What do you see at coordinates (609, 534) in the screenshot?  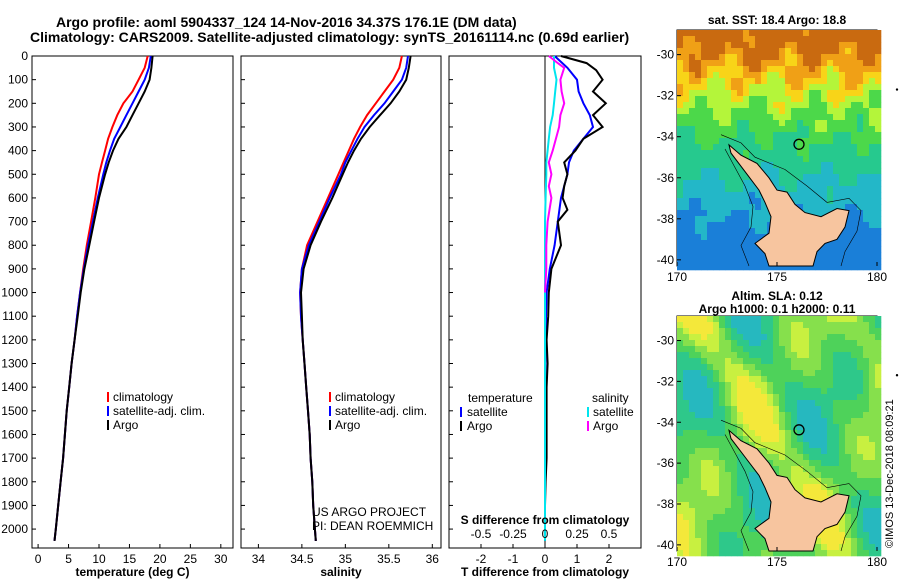 I see `x2-tick-label: 0.5` at bounding box center [609, 534].